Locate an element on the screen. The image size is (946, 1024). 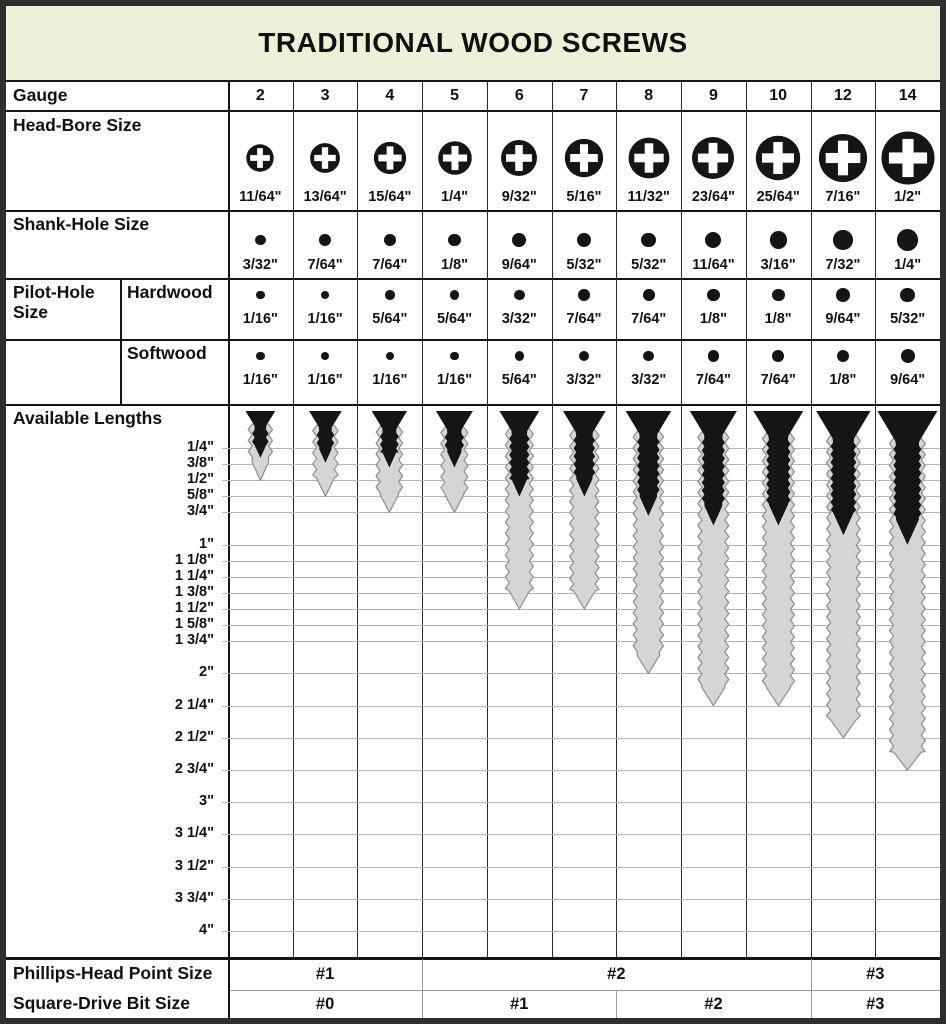
length-tick-label: 1 3/4" is located at coordinates (194, 640).